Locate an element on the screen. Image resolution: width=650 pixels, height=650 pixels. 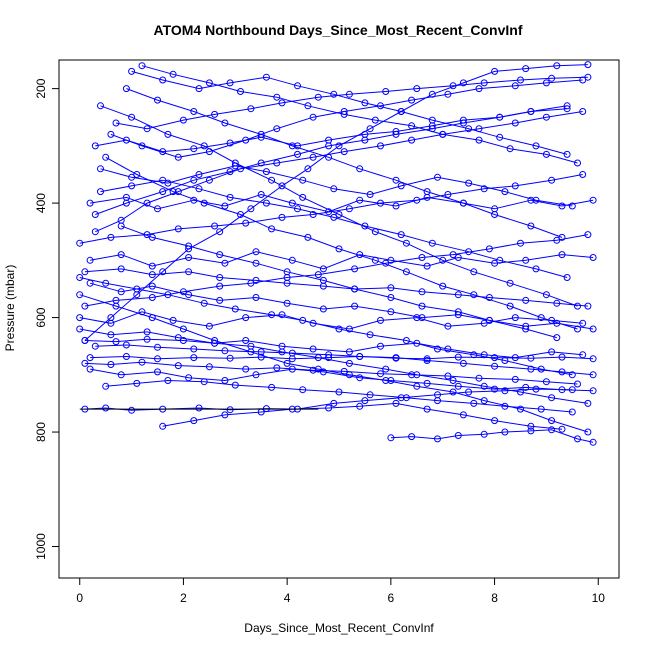
y-tick-label: 1000 is located at coordinates (41, 546).